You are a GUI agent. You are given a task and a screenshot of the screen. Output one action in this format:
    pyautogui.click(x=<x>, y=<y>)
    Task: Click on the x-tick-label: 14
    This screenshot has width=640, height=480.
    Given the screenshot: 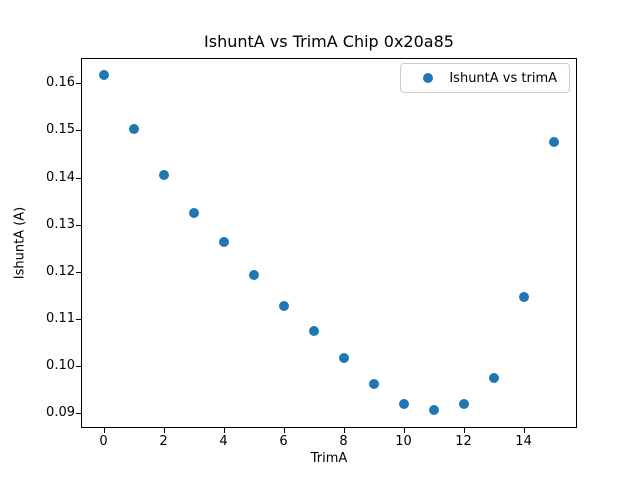 What is the action you would take?
    pyautogui.click(x=523, y=441)
    